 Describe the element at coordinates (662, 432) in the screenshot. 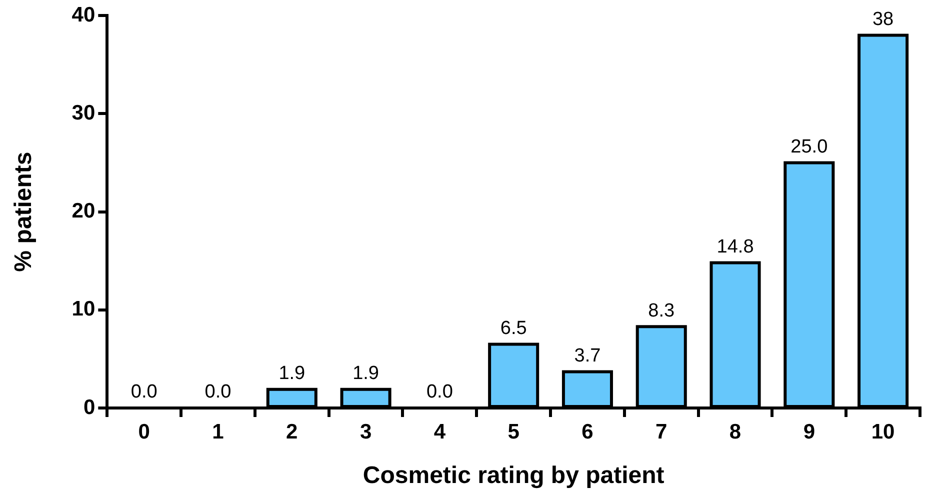

I see `x-tick-label: 7` at that location.